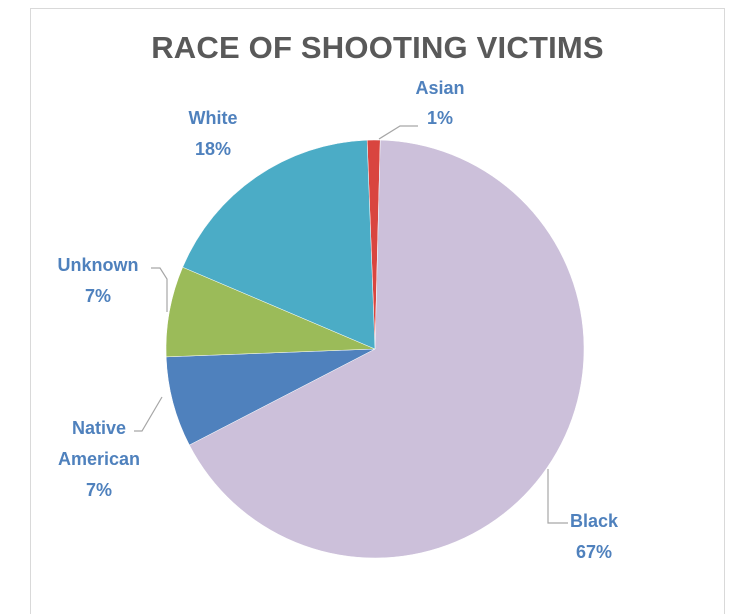 The height and width of the screenshot is (615, 733). What do you see at coordinates (99, 459) in the screenshot?
I see `data-label-native-american-name: American` at bounding box center [99, 459].